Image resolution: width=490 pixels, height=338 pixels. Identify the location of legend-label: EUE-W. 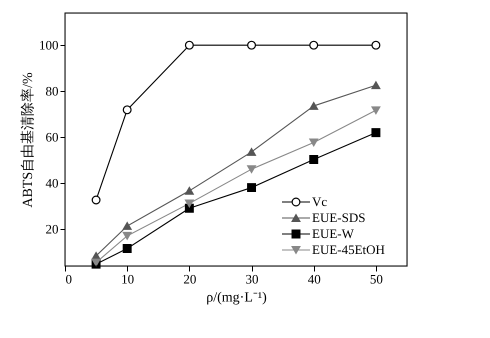
(333, 233).